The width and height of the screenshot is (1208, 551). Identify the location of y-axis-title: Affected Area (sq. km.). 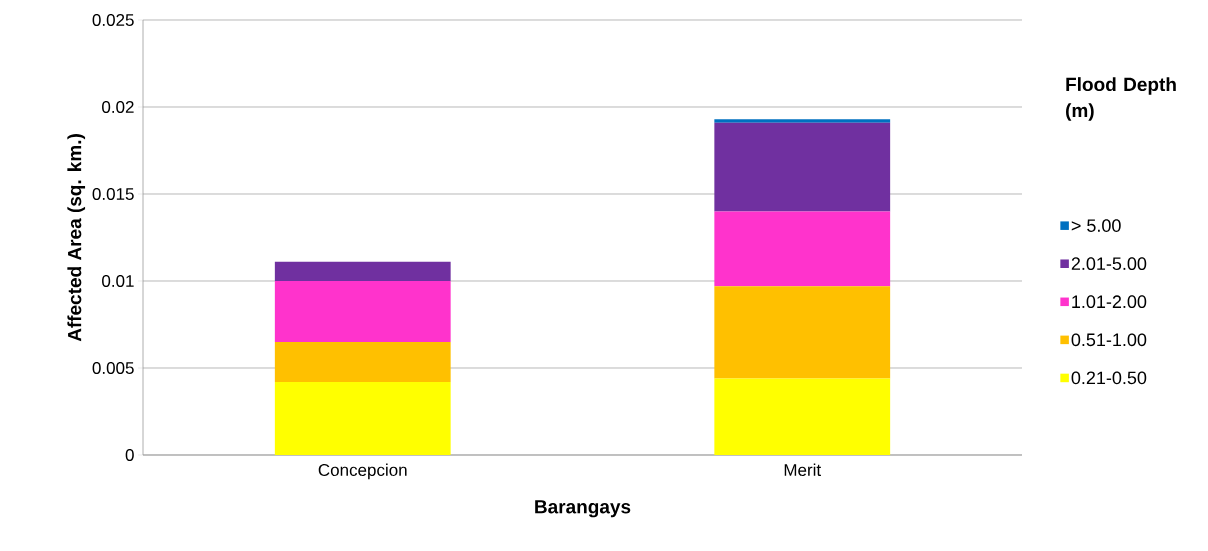
(76, 238).